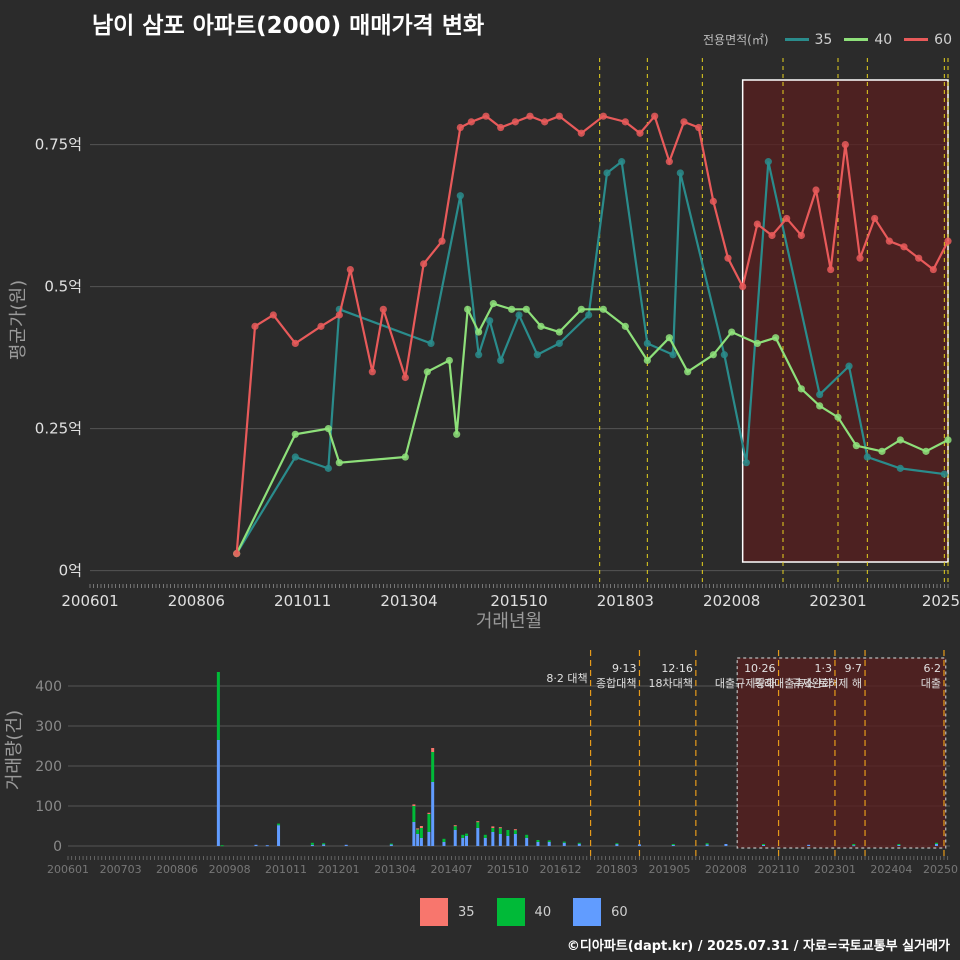  I want to click on price-y-tick-label: 0억, so click(70, 571).